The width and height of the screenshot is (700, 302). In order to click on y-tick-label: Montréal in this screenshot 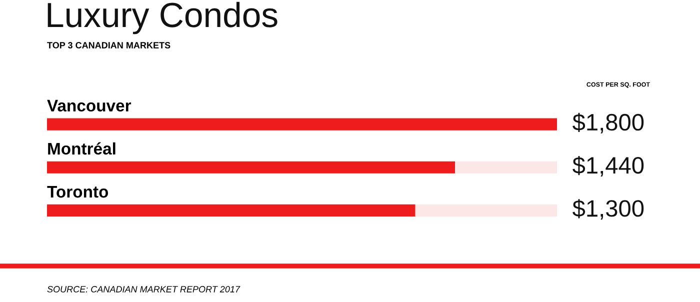, I will do `click(82, 148)`.